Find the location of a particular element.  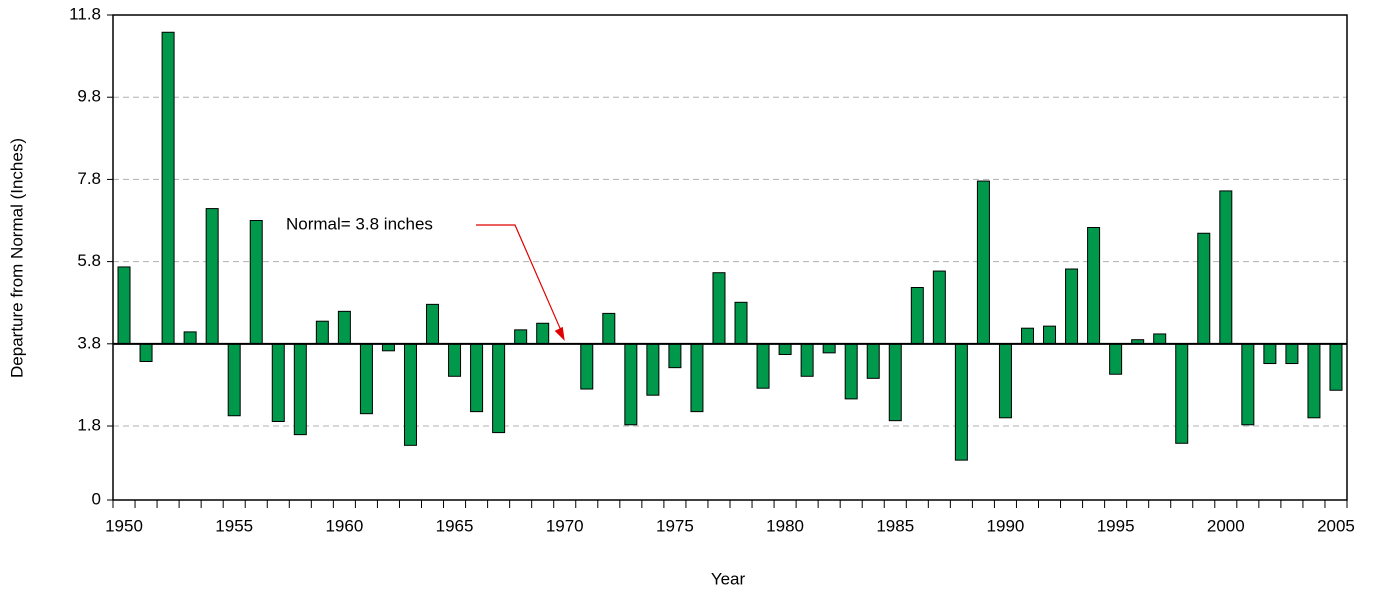

arrow-head is located at coordinates (559, 333).